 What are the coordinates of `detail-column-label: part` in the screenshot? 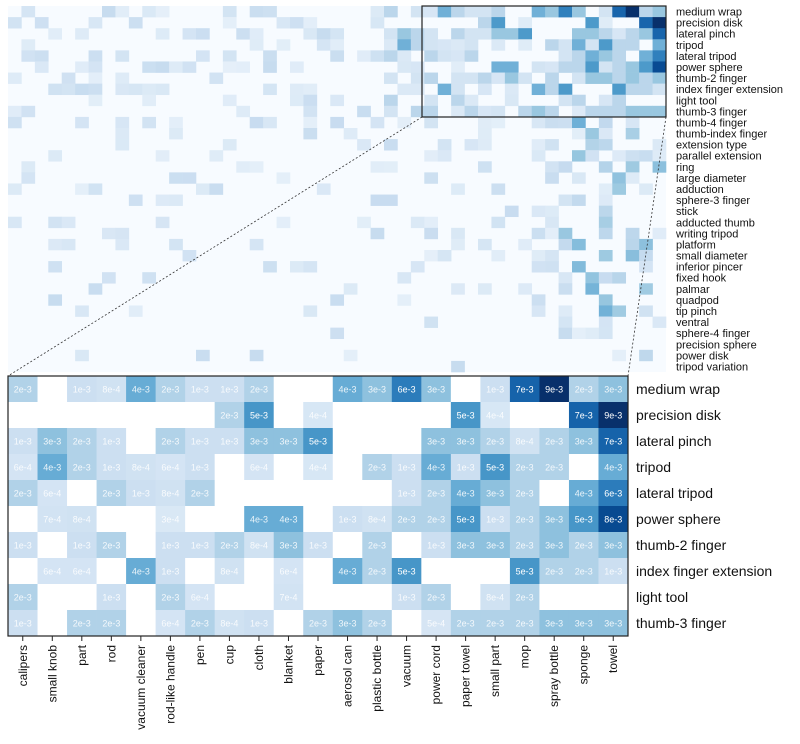 It's located at (82, 654).